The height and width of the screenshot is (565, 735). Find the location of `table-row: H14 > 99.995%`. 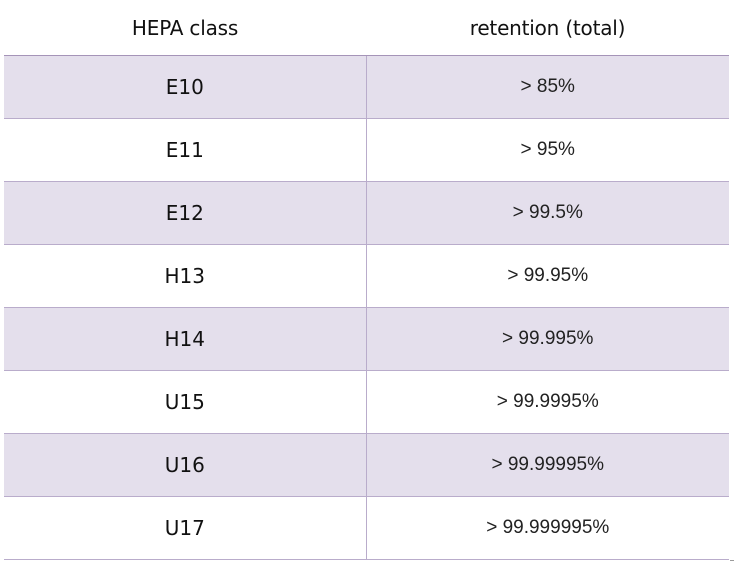

table-row: H14 > 99.995% is located at coordinates (366, 339).